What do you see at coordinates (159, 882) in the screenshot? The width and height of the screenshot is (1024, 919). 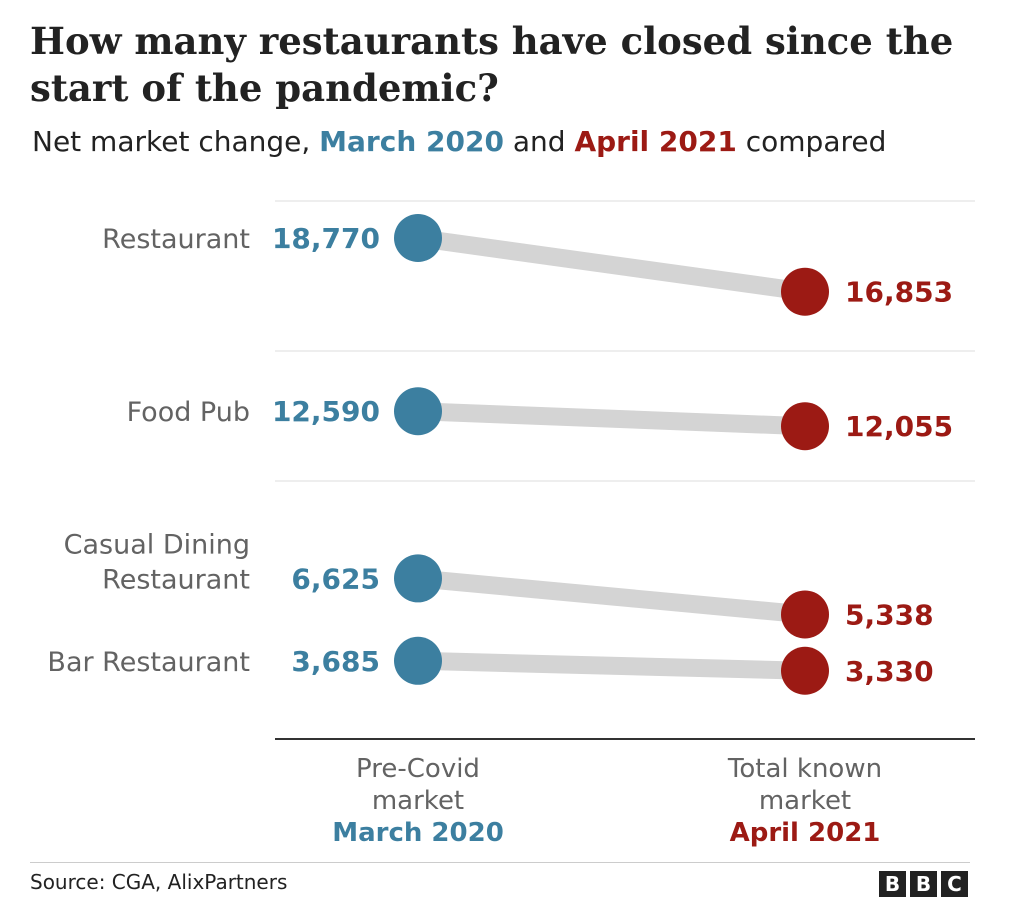 I see `source-note: Source: CGA, AlixPartners` at bounding box center [159, 882].